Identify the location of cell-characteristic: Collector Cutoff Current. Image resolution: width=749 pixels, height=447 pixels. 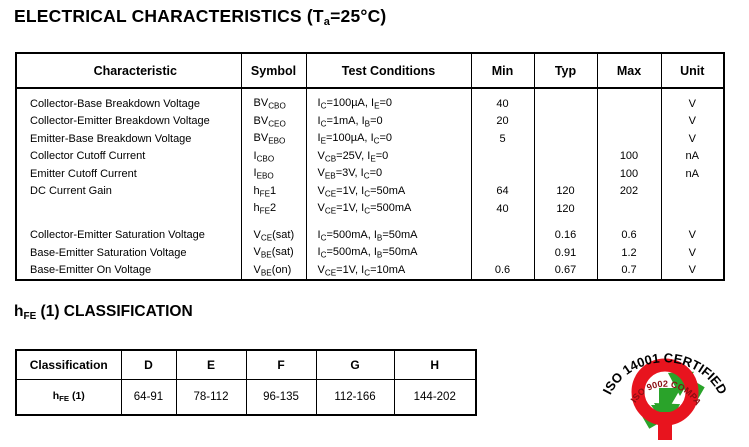
(128, 156).